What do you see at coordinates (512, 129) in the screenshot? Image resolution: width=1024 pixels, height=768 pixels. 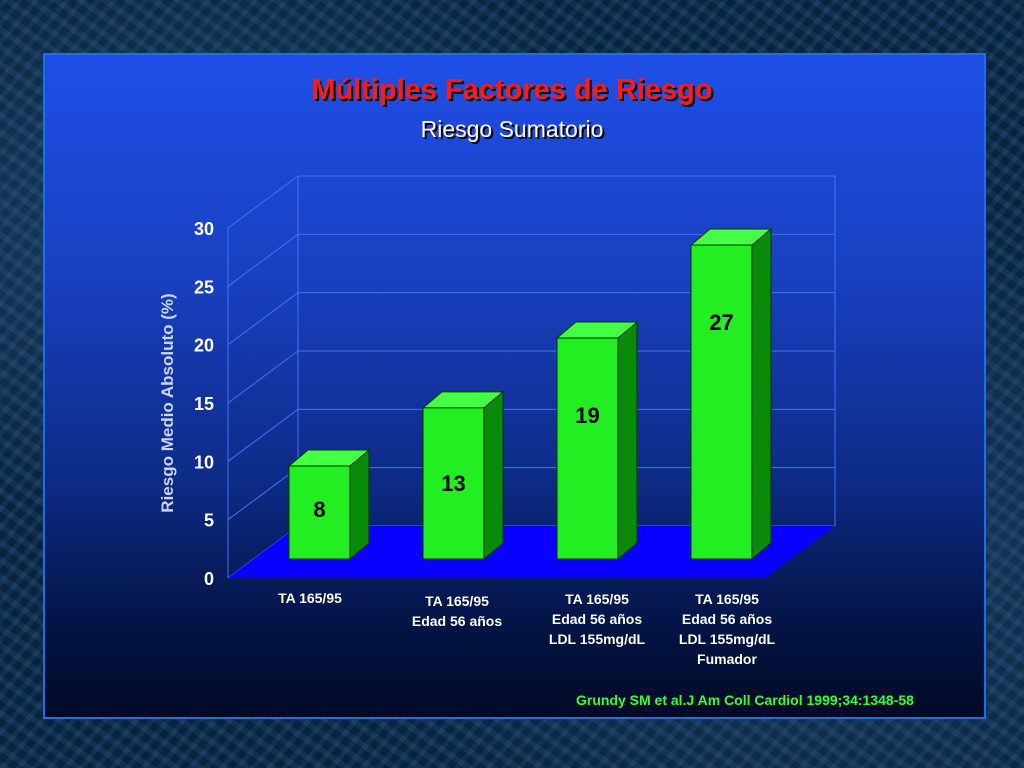 I see `chart-subtitle: Riesgo Sumatorio` at bounding box center [512, 129].